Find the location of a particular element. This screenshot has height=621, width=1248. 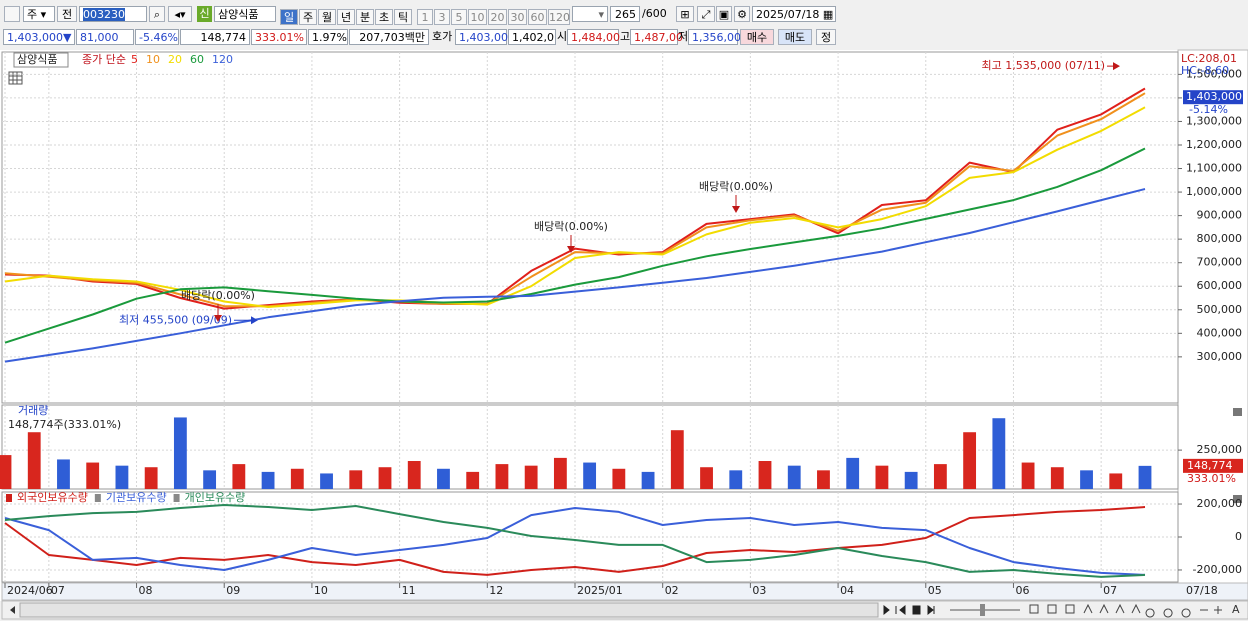

interval-button: 일 is located at coordinates (289, 17).